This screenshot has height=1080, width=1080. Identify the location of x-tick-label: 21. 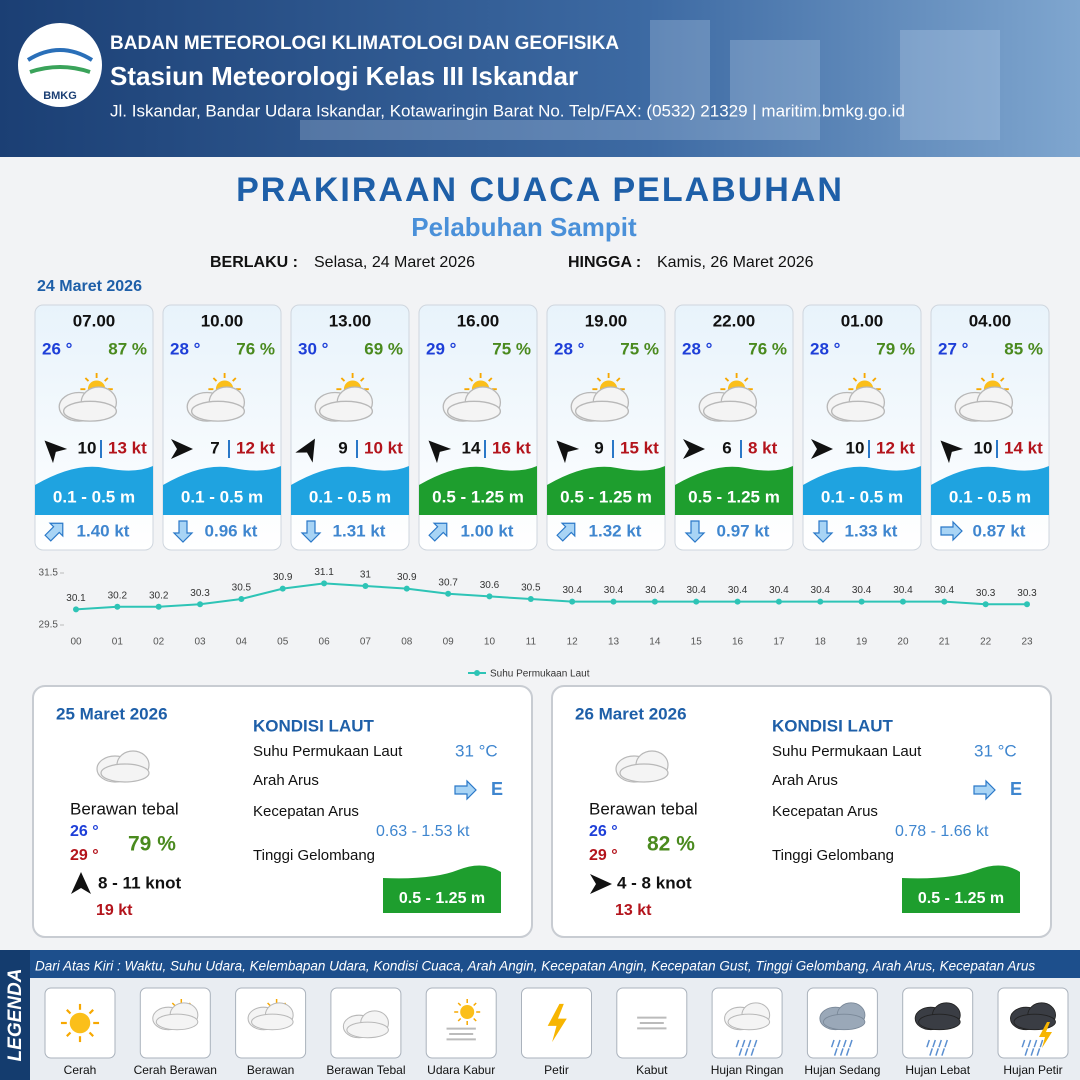
(945, 642).